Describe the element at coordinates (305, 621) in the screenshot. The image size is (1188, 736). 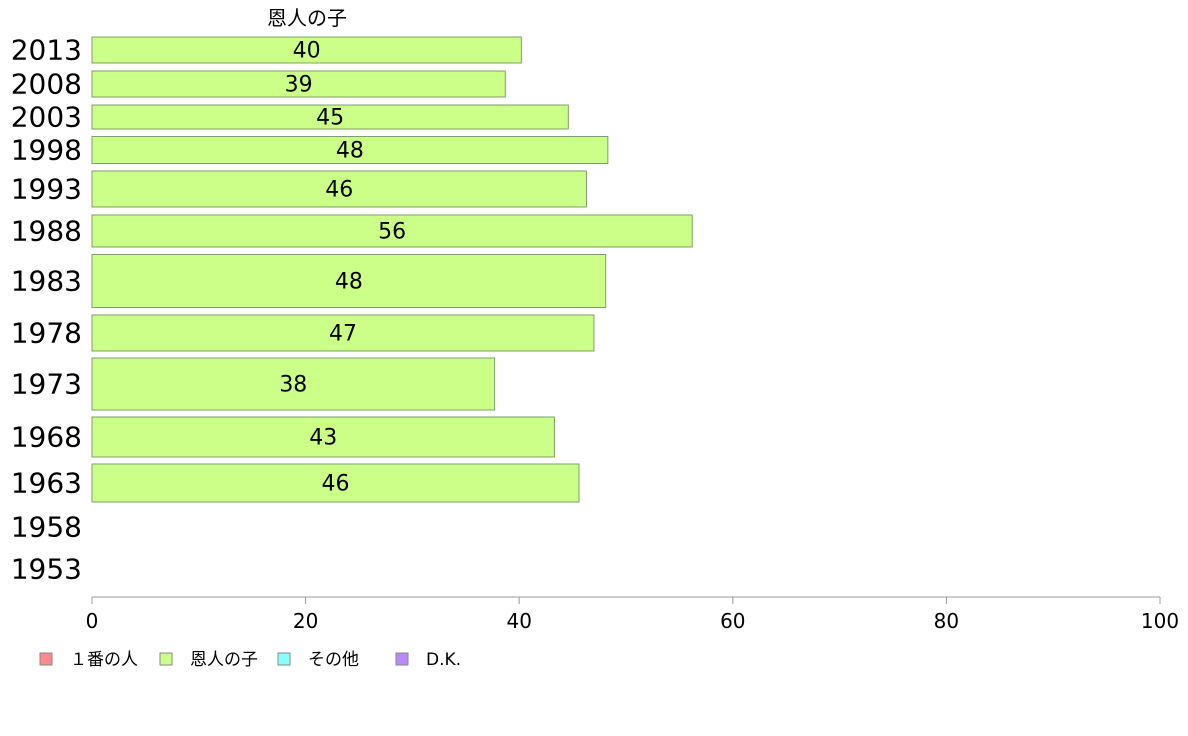
I see `x-tick-label-20: 20` at that location.